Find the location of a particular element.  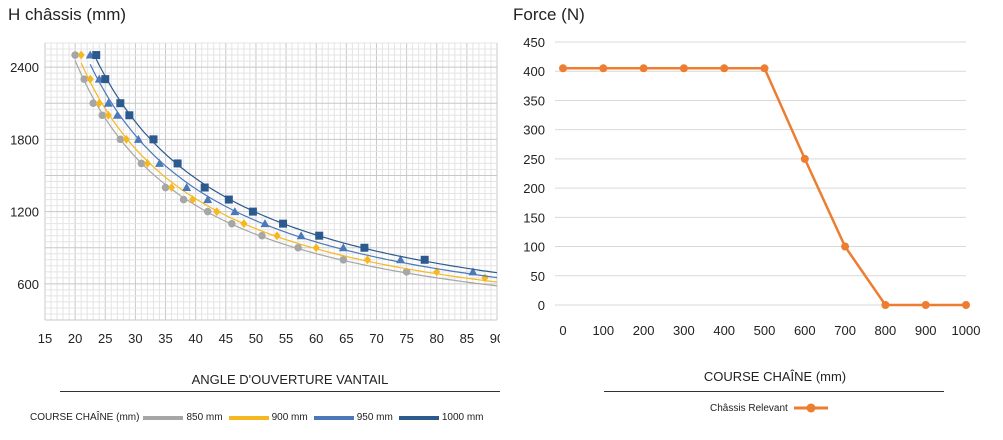

x-tick-label: 0 is located at coordinates (562, 330).